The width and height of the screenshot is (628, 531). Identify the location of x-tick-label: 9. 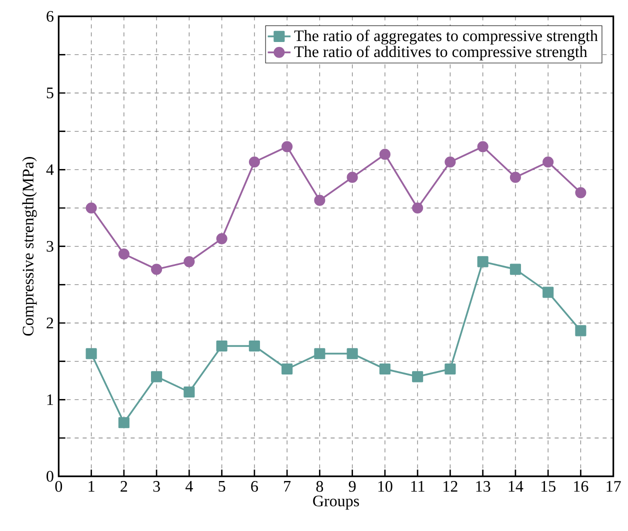
(352, 486).